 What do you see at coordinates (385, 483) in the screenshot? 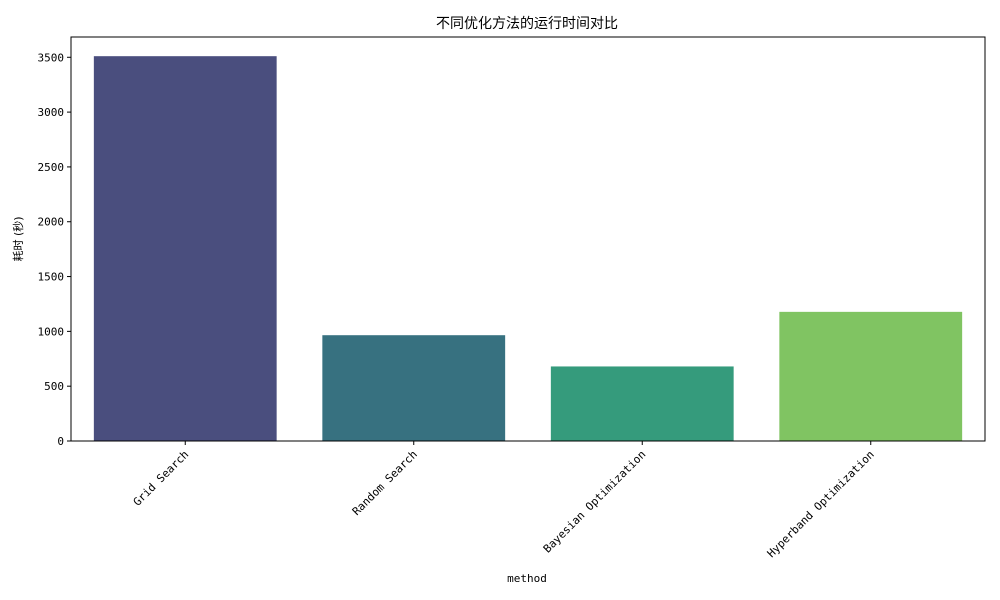
I see `x-tick-label: Random Search` at bounding box center [385, 483].